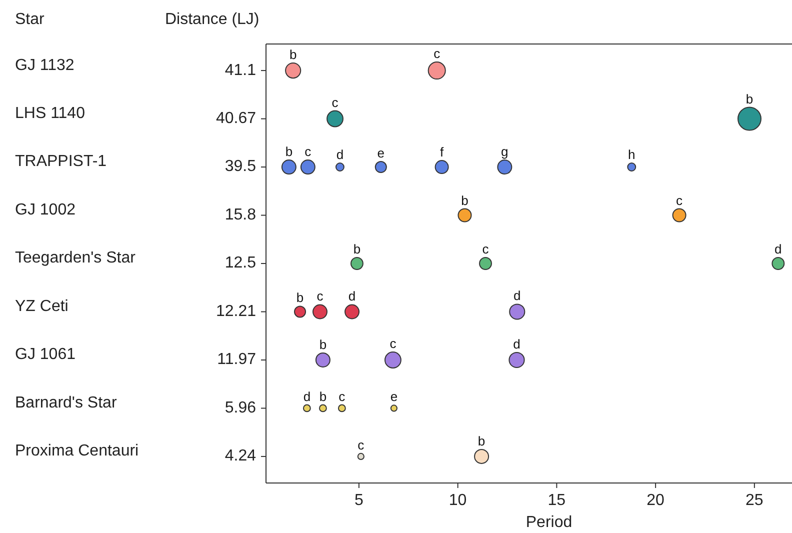 This screenshot has height=533, width=792. What do you see at coordinates (236, 359) in the screenshot?
I see `text: 11.97` at bounding box center [236, 359].